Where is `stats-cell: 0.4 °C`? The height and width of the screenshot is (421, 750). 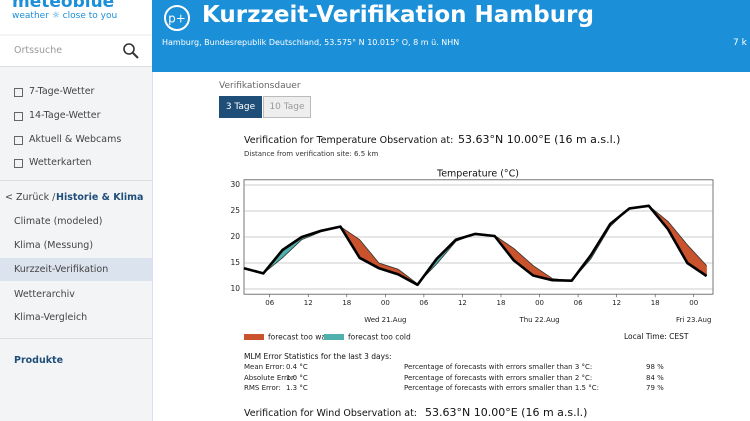
stats-cell: 0.4 °C is located at coordinates (297, 367).